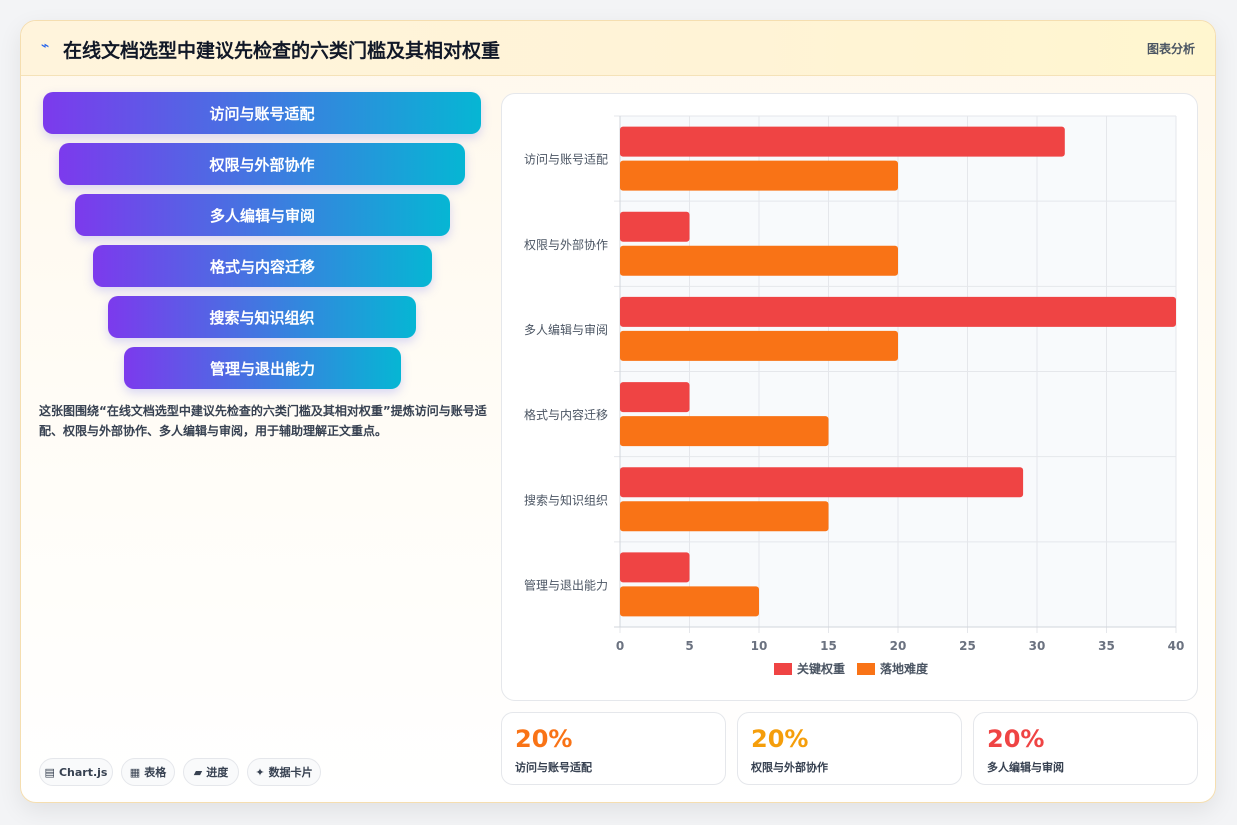 The width and height of the screenshot is (1237, 825). What do you see at coordinates (566, 414) in the screenshot?
I see `y-tick-label: 格式与内容迁移` at bounding box center [566, 414].